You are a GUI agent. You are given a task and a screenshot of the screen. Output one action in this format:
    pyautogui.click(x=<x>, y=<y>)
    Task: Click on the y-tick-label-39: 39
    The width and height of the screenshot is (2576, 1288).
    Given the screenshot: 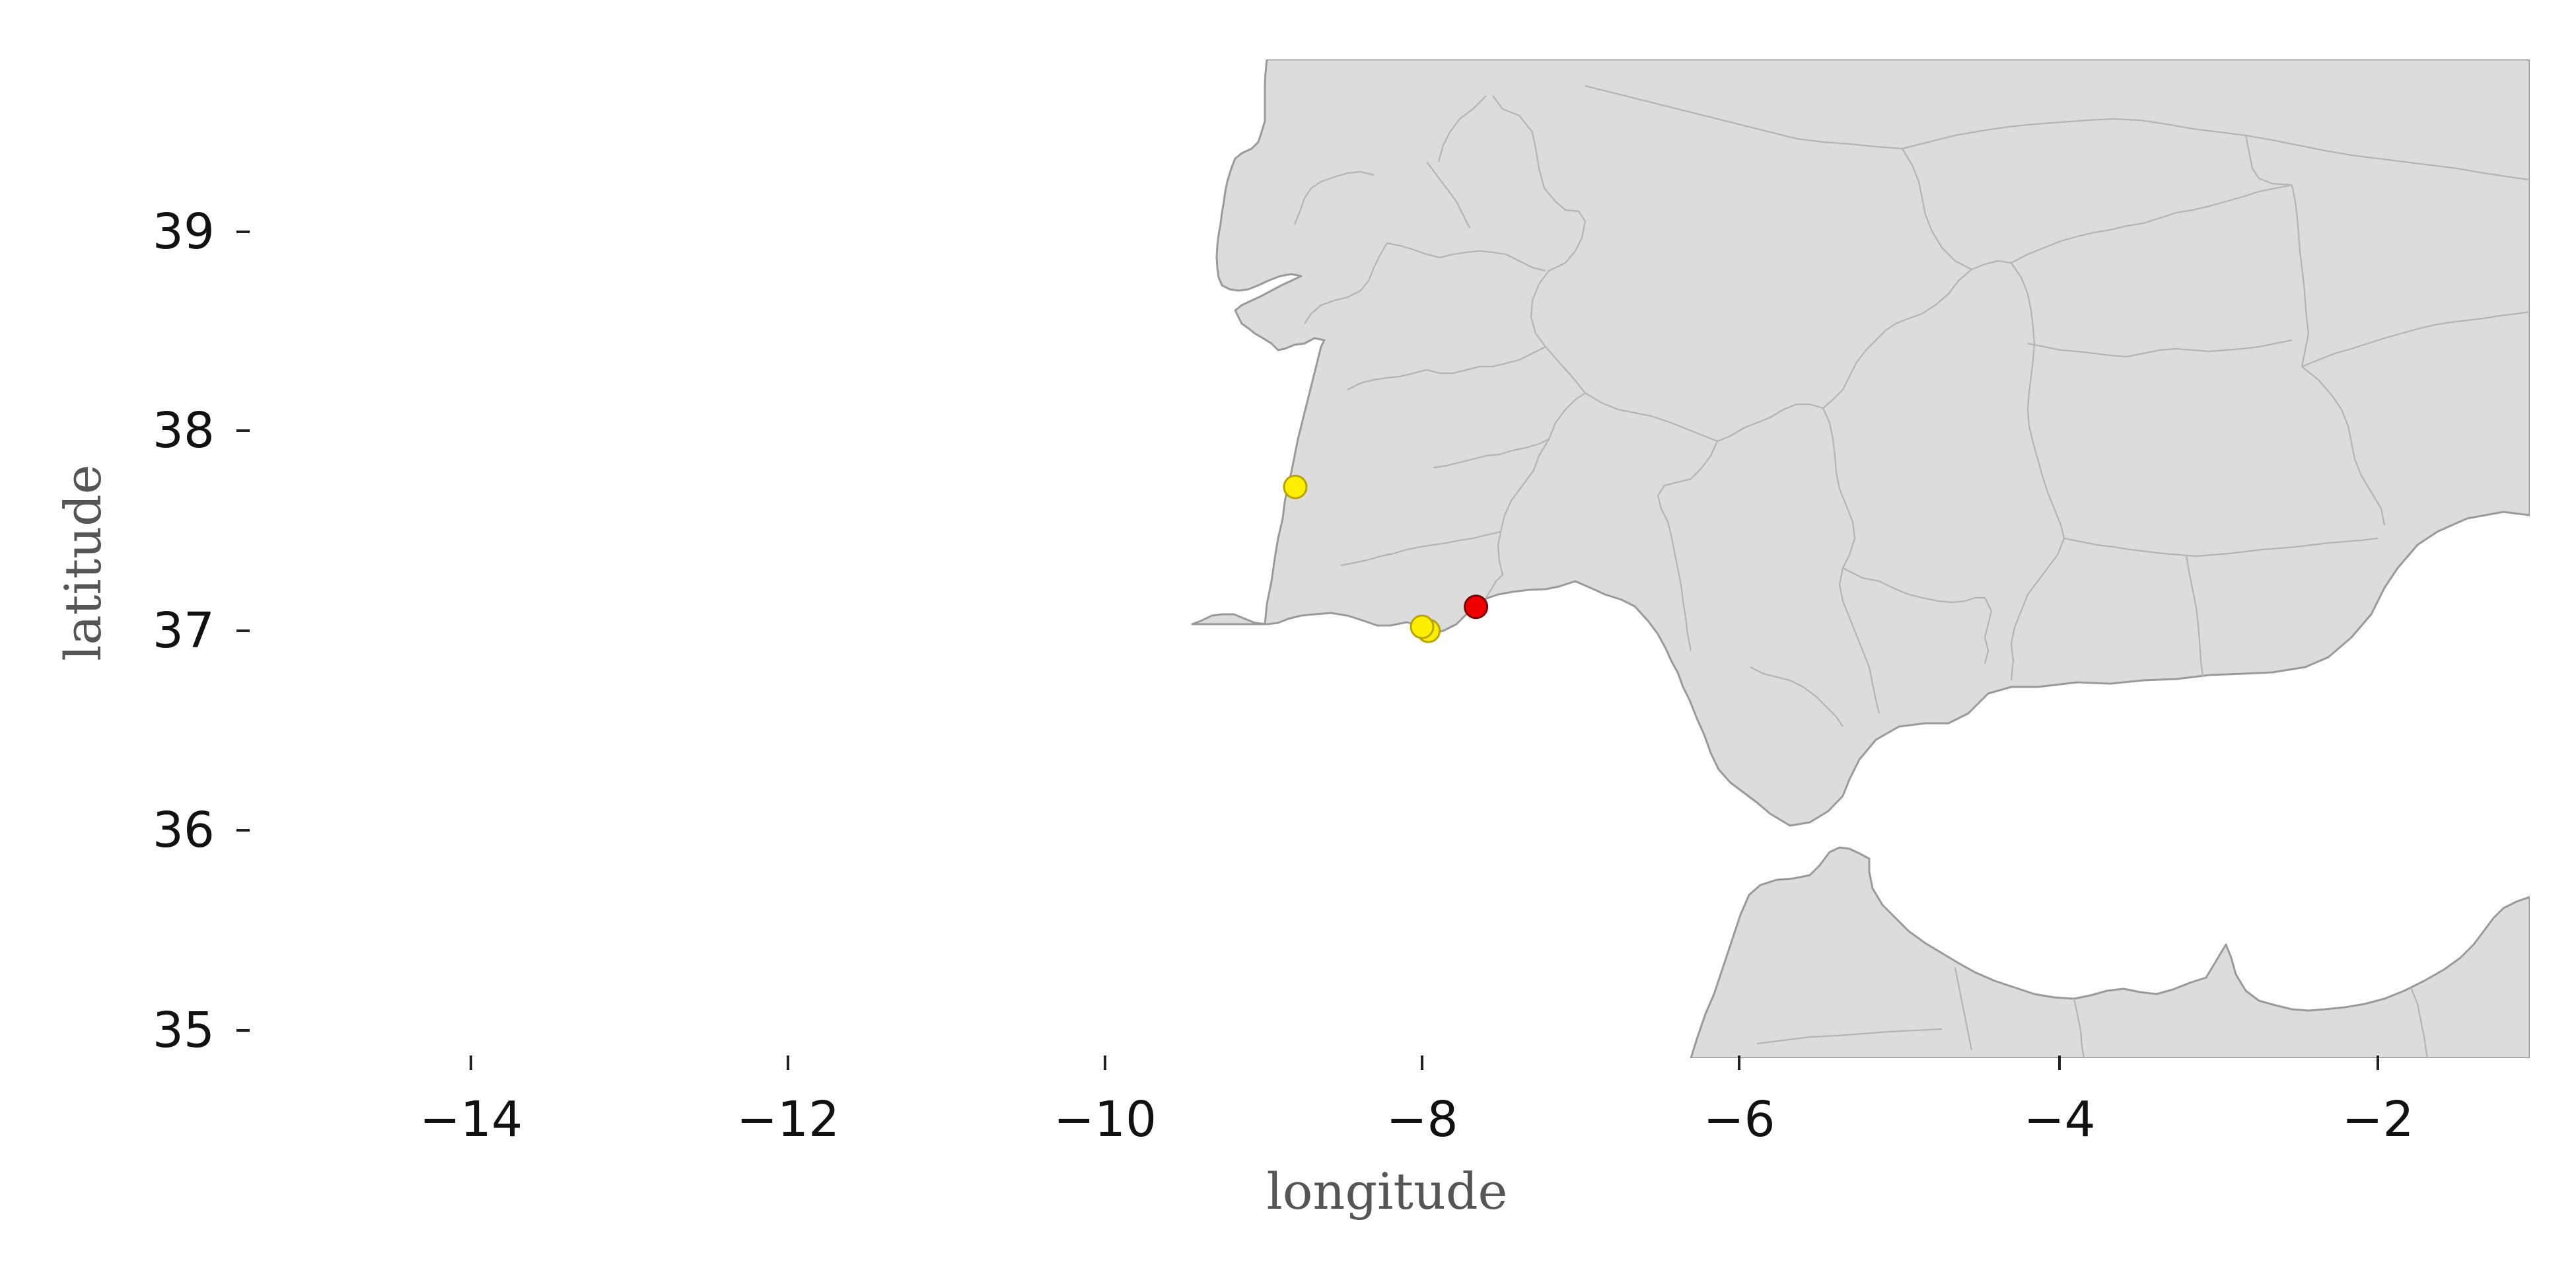 What is the action you would take?
    pyautogui.click(x=184, y=232)
    